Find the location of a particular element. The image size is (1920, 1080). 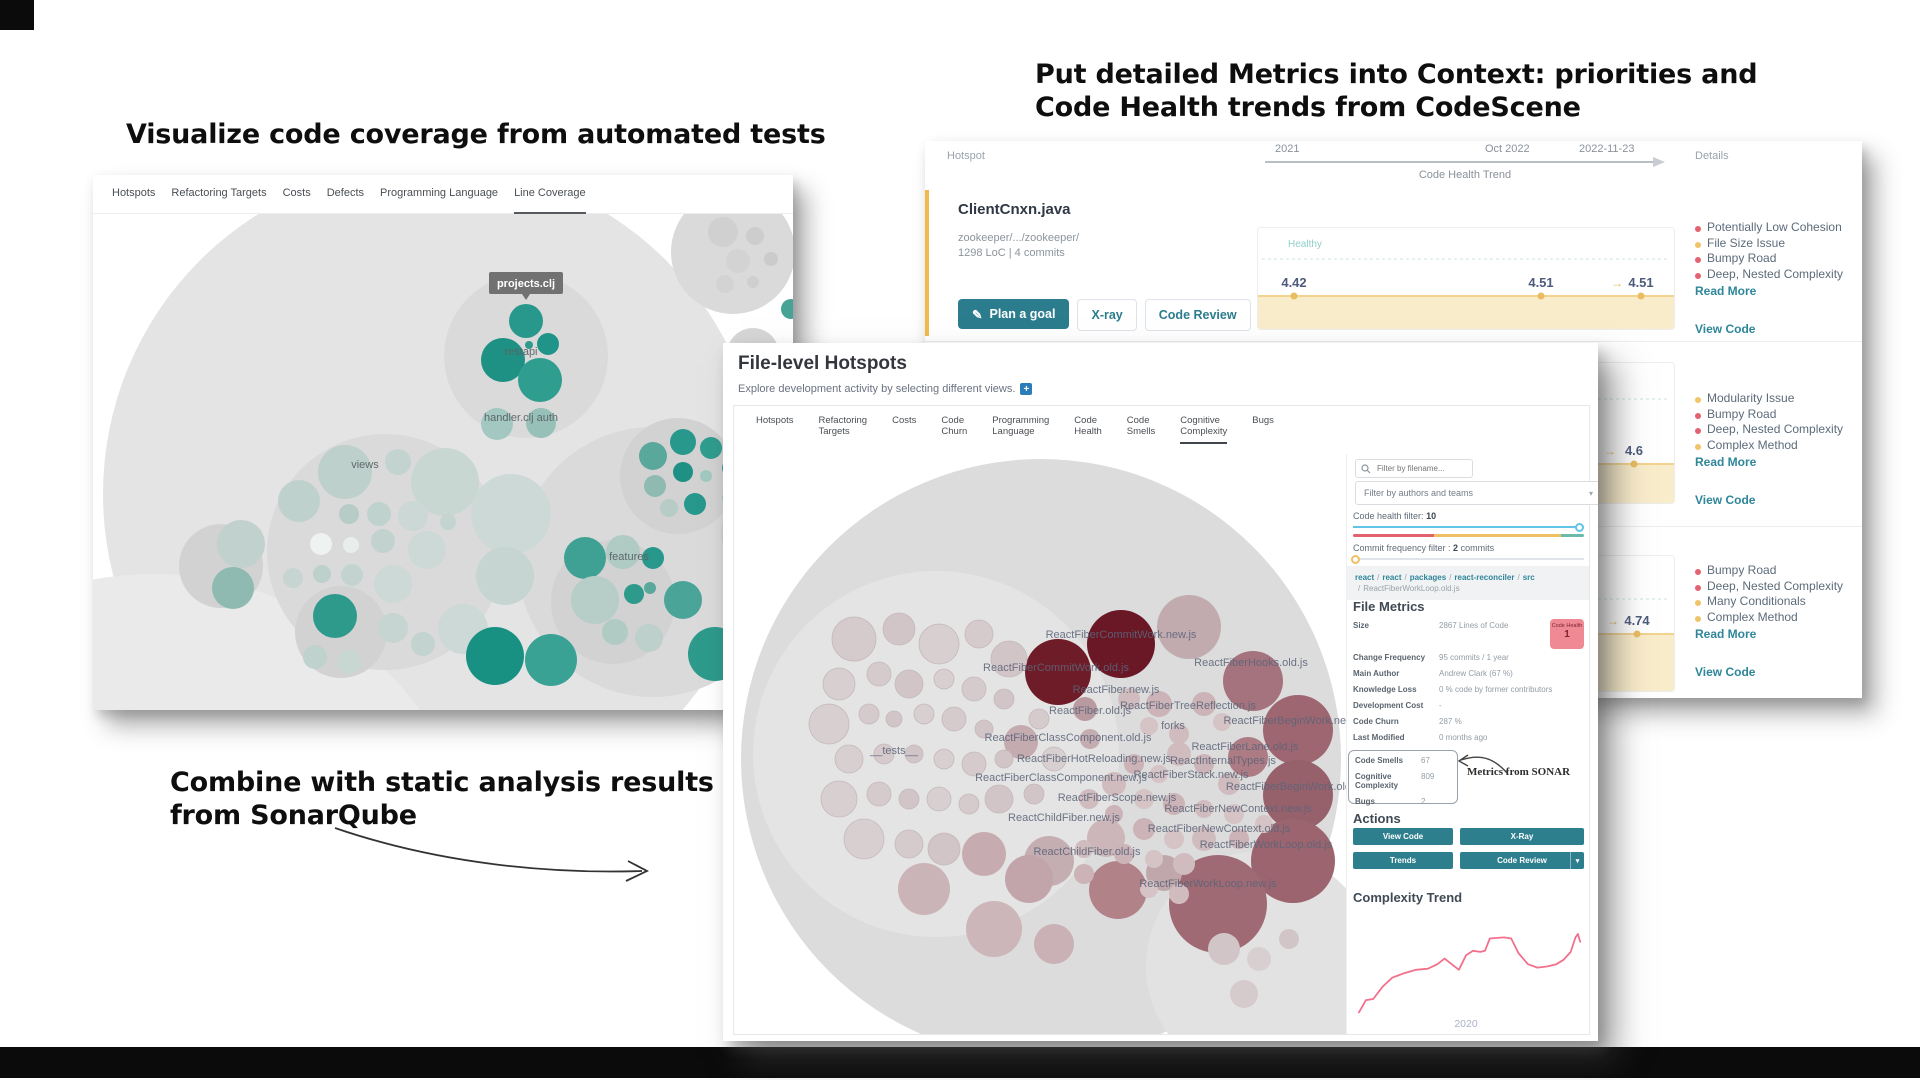

authors-filter-select: Filter by authors and teams ▾ is located at coordinates (1476, 493).